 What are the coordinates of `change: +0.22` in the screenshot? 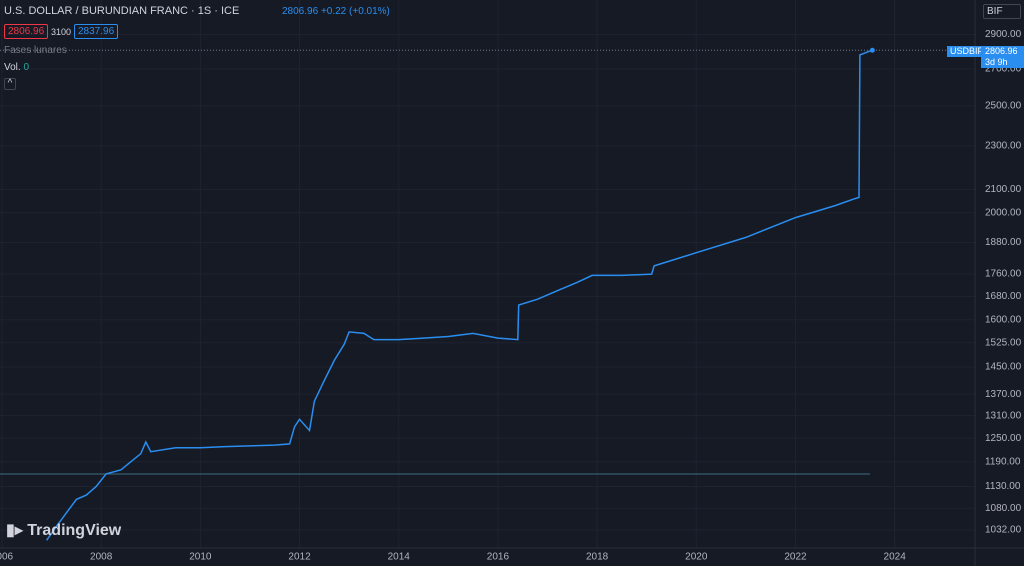 It's located at (333, 11).